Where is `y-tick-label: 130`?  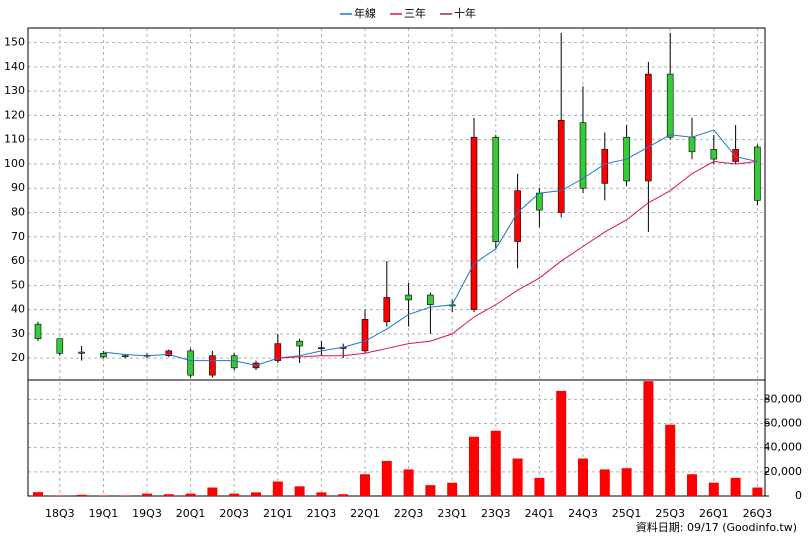 y-tick-label: 130 is located at coordinates (14, 90).